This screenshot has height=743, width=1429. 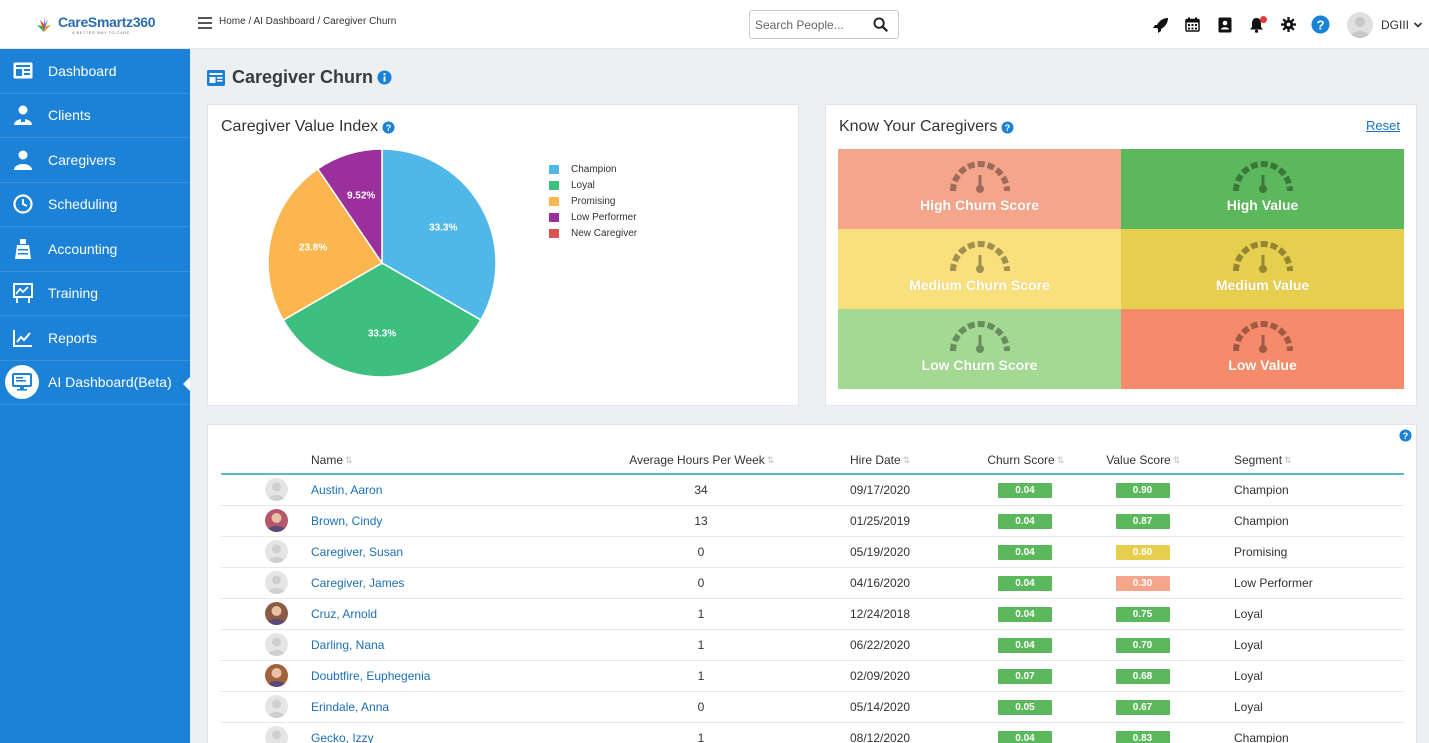 I want to click on legend-label: Low Performer, so click(x=604, y=217).